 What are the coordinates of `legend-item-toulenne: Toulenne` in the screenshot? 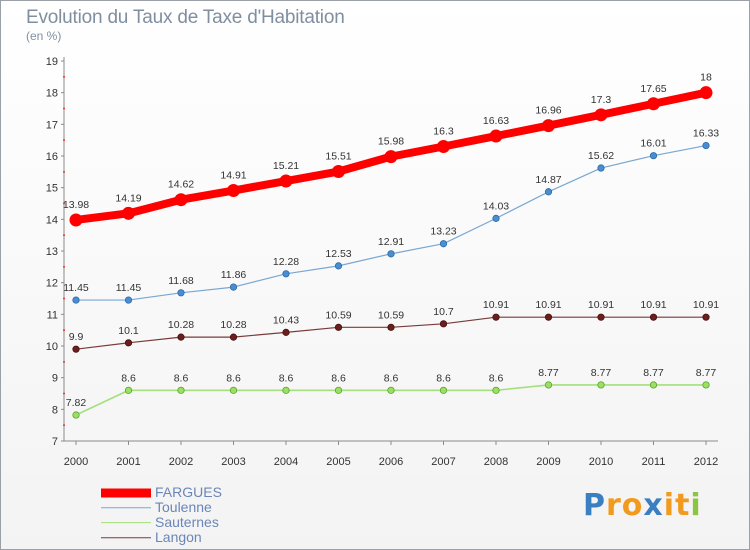 It's located at (251, 507).